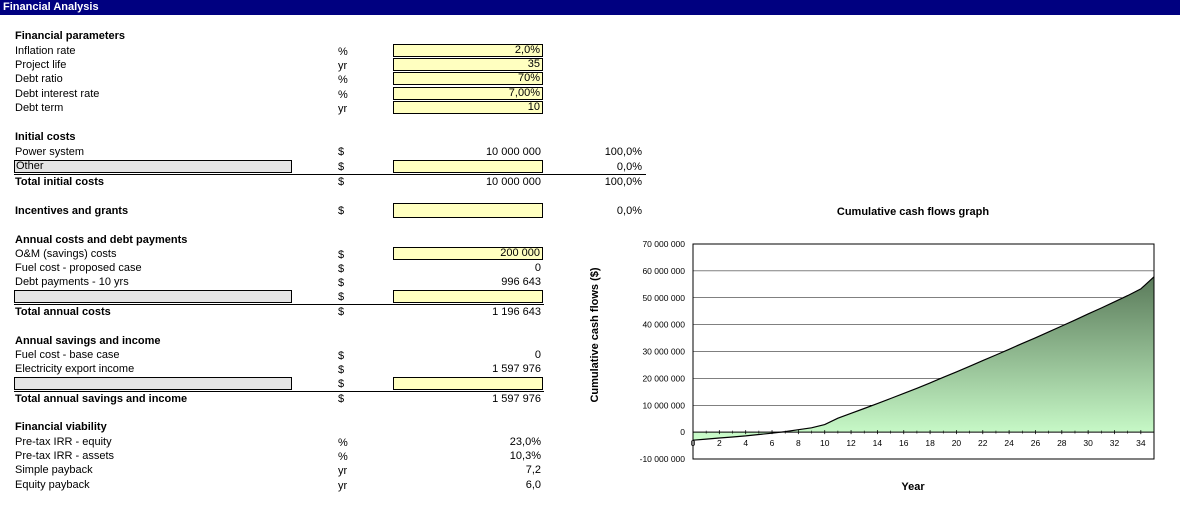  I want to click on y-tick-label: 50 000 000, so click(663, 298).